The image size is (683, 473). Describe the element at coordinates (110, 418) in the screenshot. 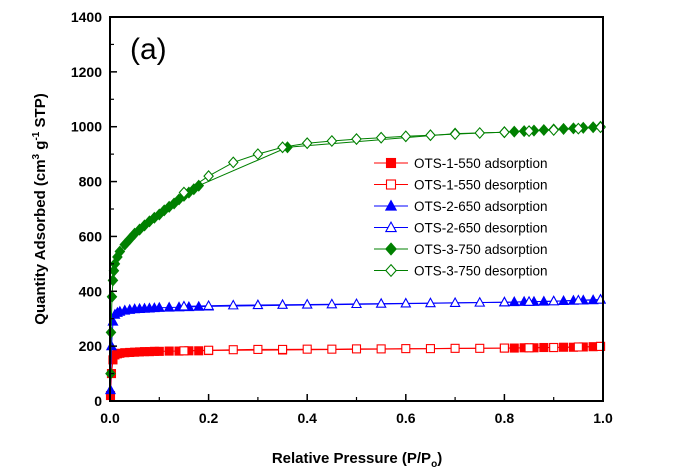

I see `x-tick-label: 0.0` at that location.